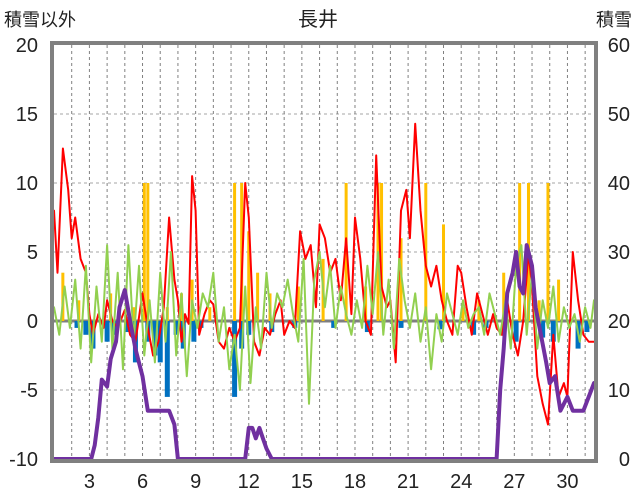 The height and width of the screenshot is (501, 636). What do you see at coordinates (408, 482) in the screenshot?
I see `x-tick-label: 21` at bounding box center [408, 482].